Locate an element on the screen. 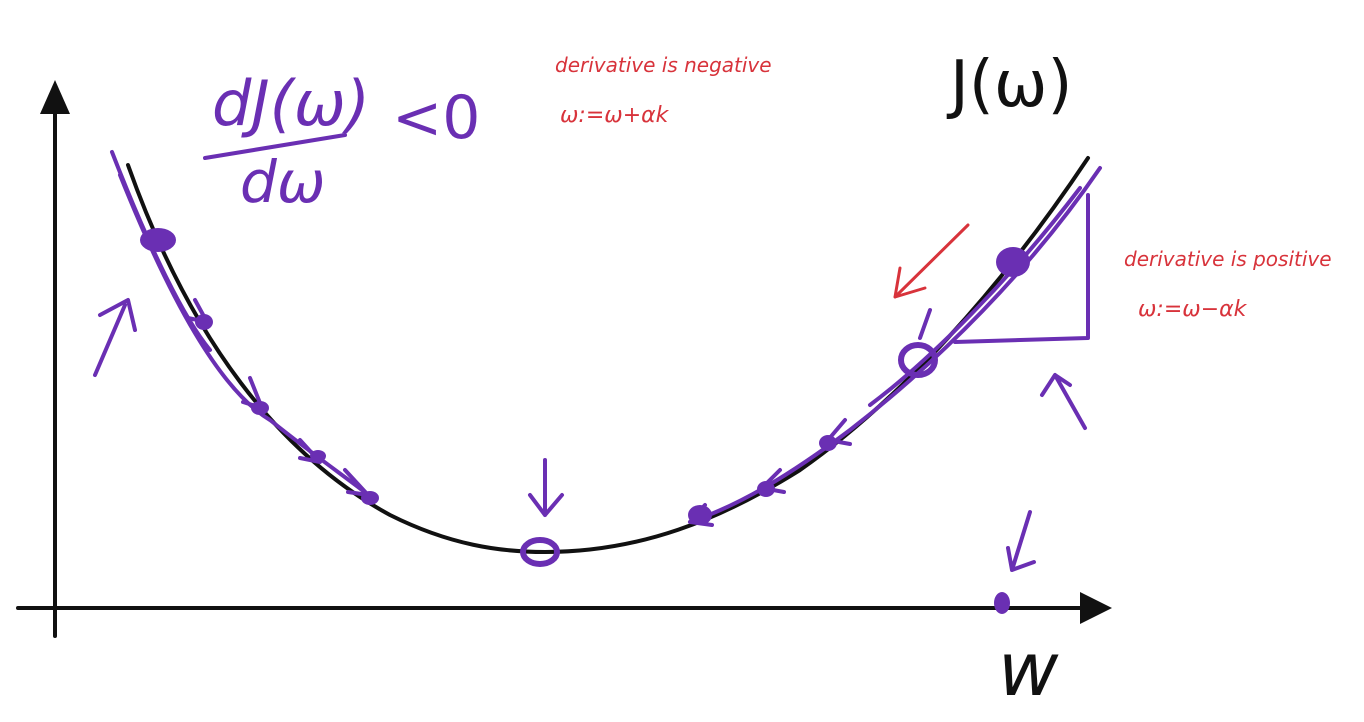 The image size is (1364, 722). right-up-arrow-mark is located at coordinates (1063, 401).